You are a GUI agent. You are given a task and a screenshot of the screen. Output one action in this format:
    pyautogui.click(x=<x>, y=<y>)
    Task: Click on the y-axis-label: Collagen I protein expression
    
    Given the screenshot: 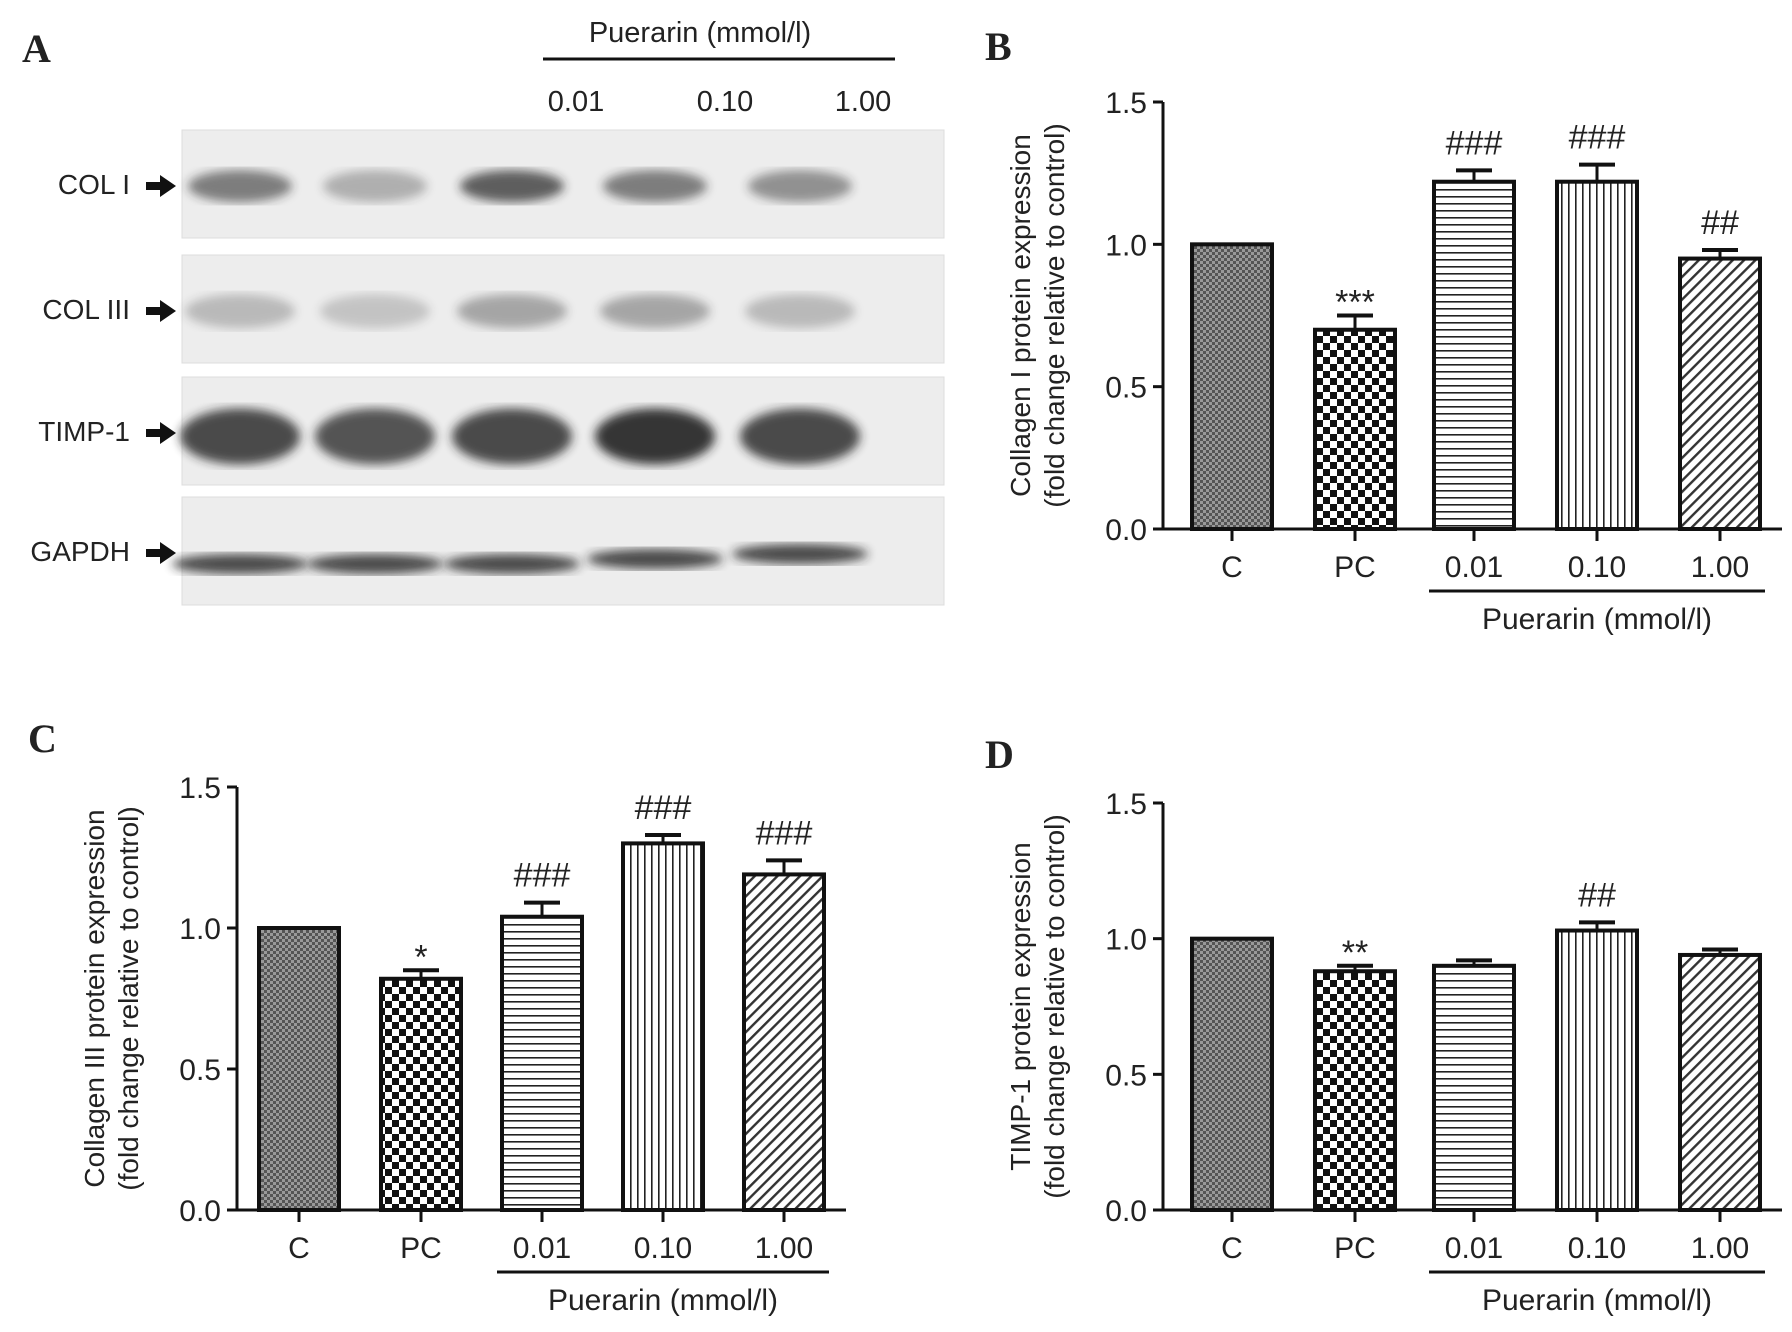 What is the action you would take?
    pyautogui.click(x=1020, y=315)
    